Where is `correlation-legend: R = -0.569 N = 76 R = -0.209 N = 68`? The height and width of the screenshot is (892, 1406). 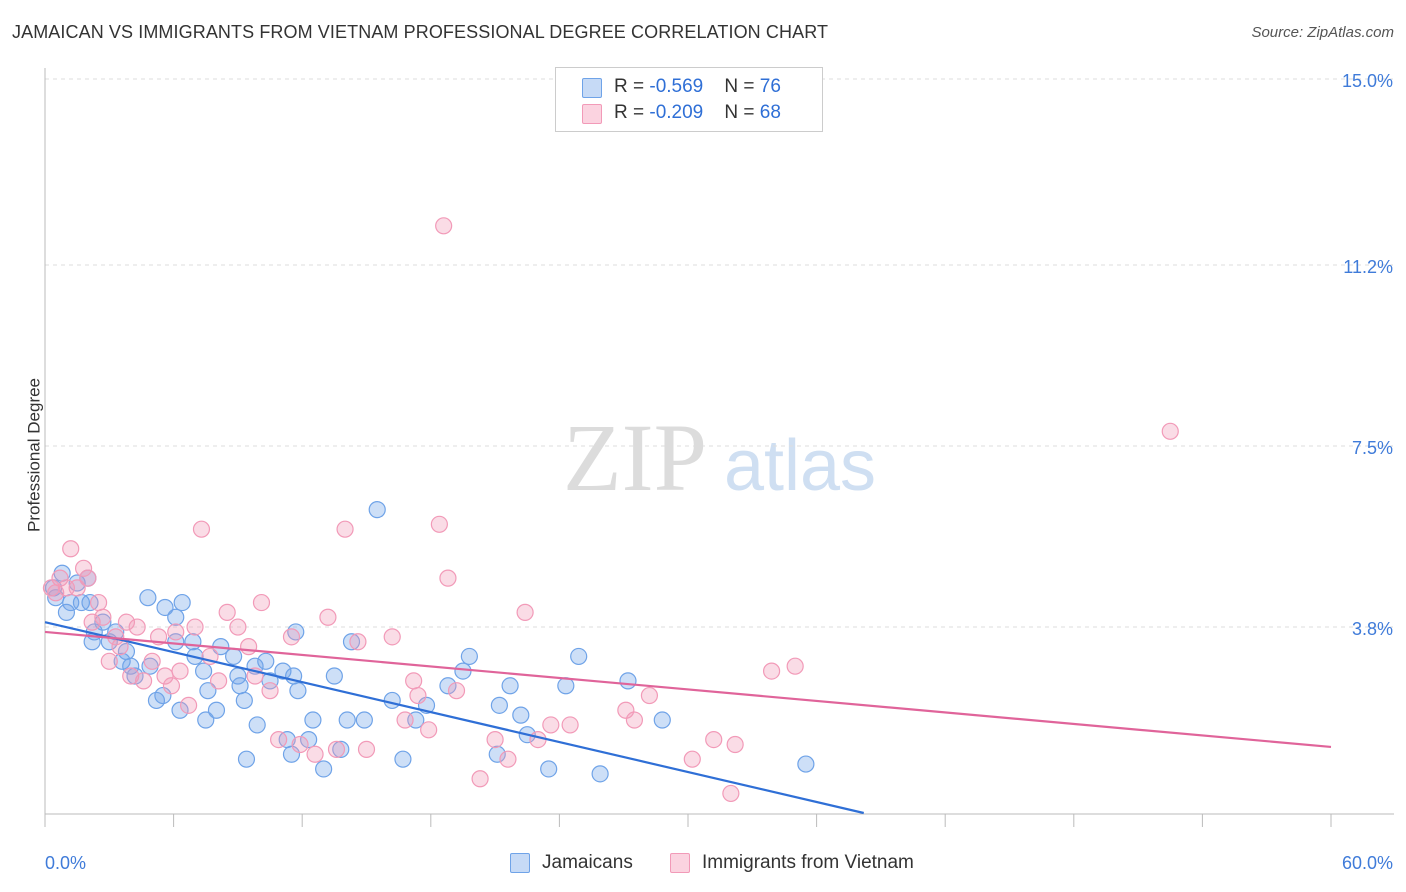 correlation-legend: R = -0.569 N = 76 R = -0.209 N = 68 is located at coordinates (689, 99).